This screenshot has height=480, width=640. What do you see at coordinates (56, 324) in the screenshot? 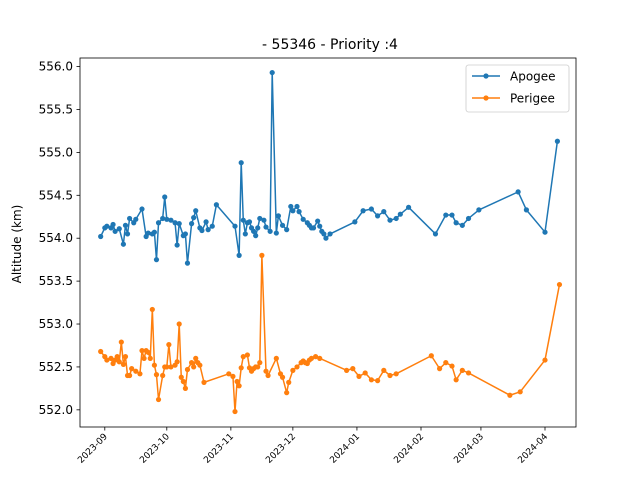
I see `y-tick-label: 553.0` at bounding box center [56, 324].